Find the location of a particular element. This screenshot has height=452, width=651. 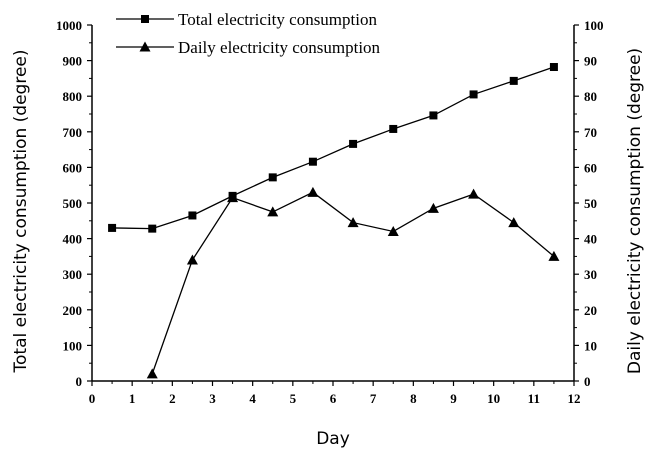

y-left-tick-label: 600 is located at coordinates (73, 167).